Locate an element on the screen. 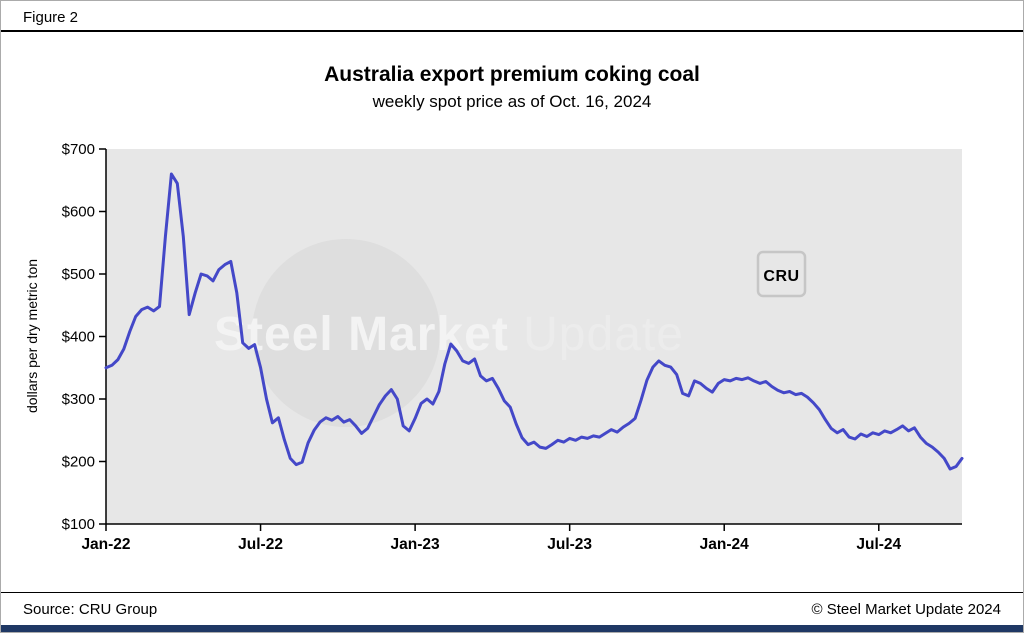  x-tick-label: Jan-24 is located at coordinates (724, 544).